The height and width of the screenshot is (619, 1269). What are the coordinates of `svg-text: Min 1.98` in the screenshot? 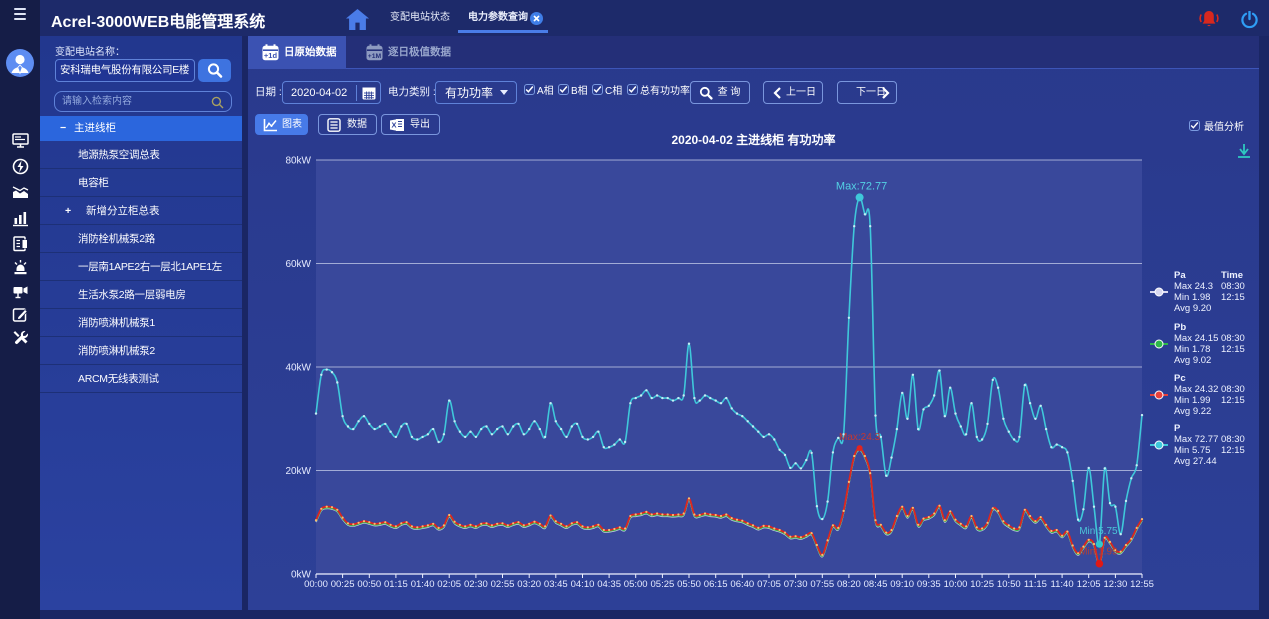 It's located at (1192, 297).